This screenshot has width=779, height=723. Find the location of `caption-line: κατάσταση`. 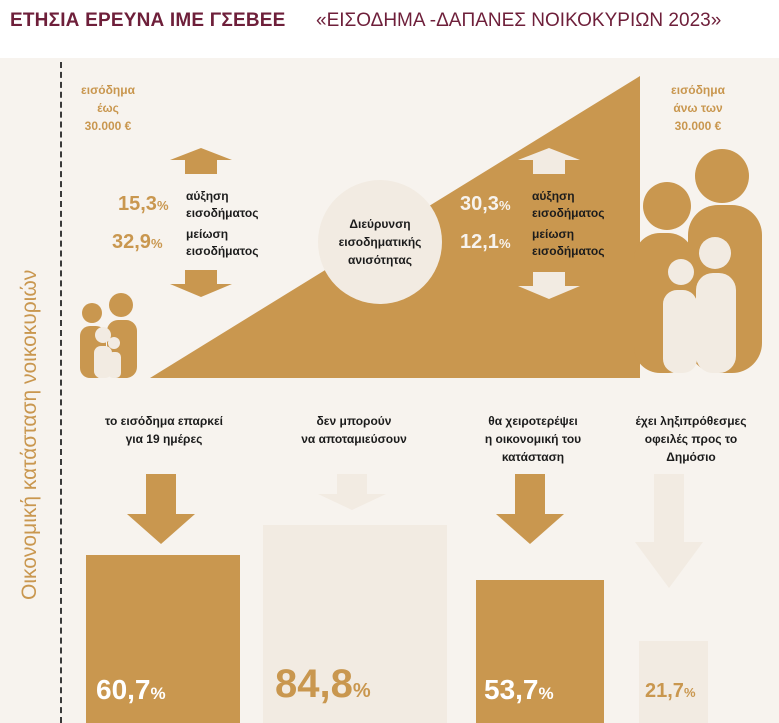

caption-line: κατάσταση is located at coordinates (533, 457).